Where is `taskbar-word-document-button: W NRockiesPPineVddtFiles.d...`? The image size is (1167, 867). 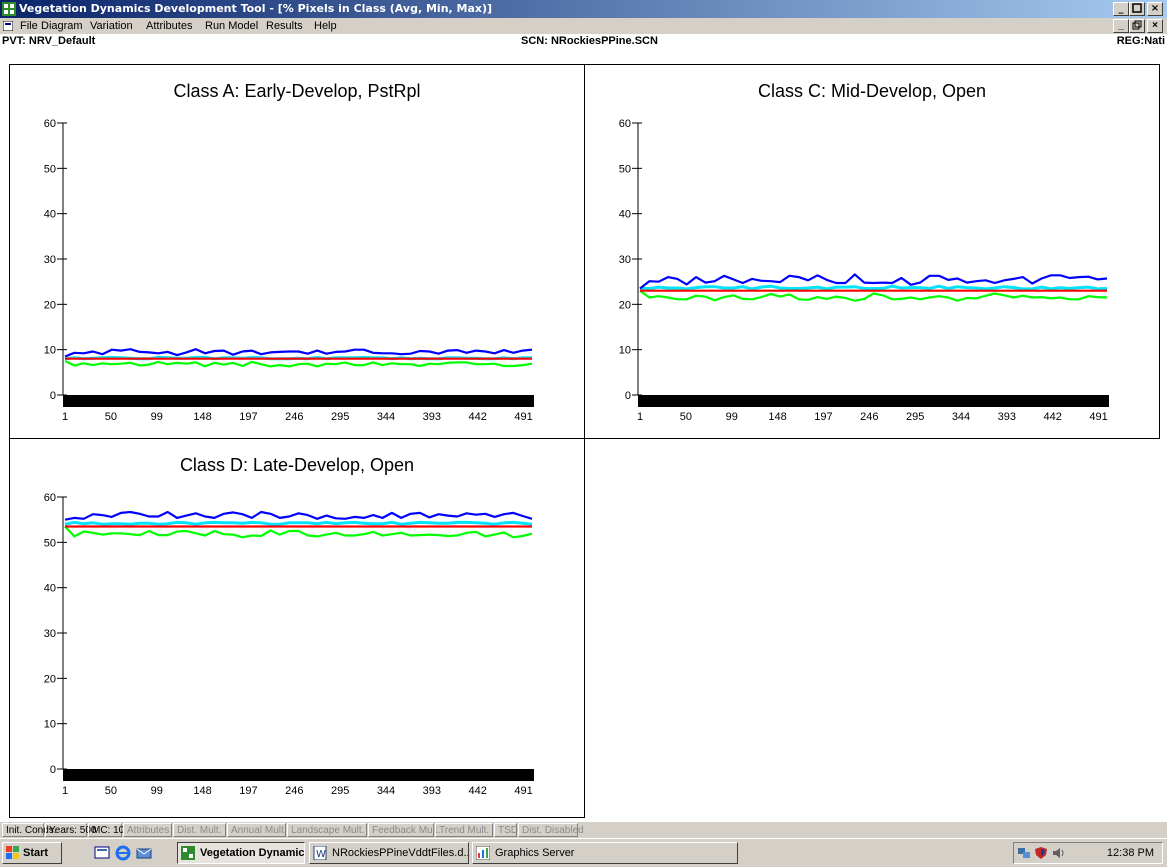 taskbar-word-document-button: W NRockiesPPineVddtFiles.d... is located at coordinates (389, 853).